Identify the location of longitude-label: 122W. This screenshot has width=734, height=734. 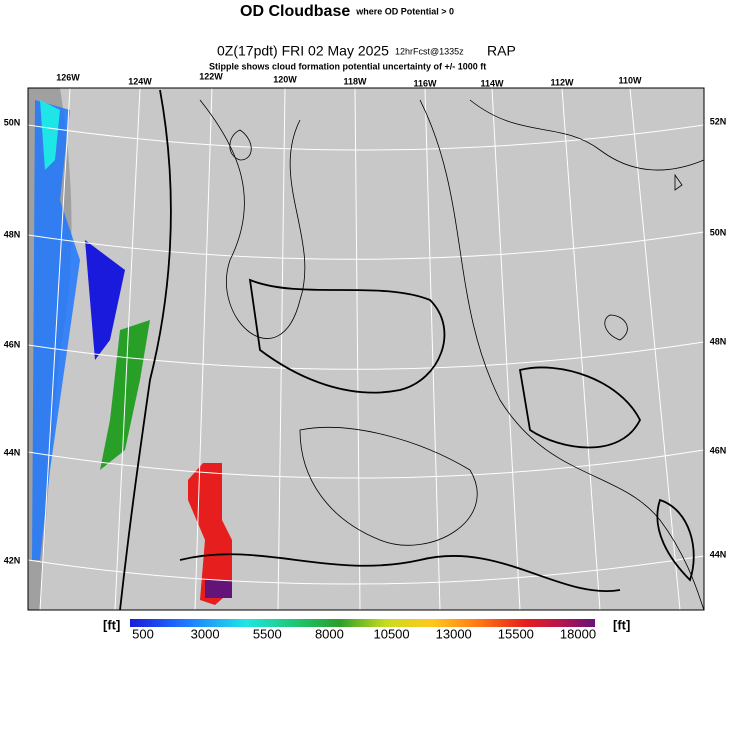
(211, 76).